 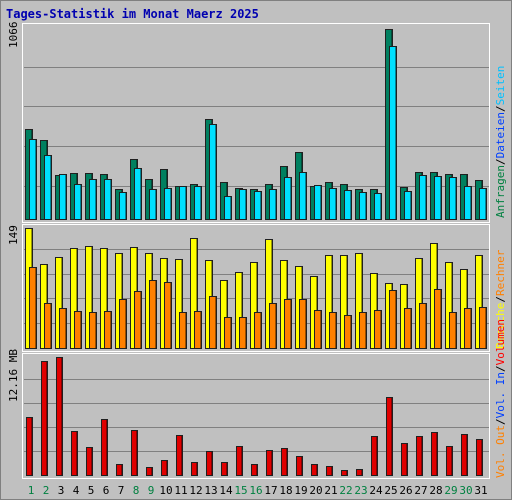 I want to click on legend-entry: Vol. In, so click(x=500, y=395).